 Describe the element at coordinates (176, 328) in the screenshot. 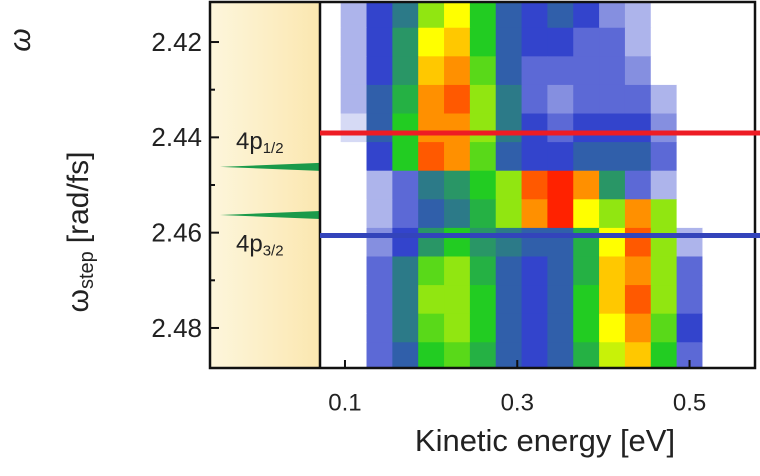

I see `y-tick-label: 2.48` at that location.